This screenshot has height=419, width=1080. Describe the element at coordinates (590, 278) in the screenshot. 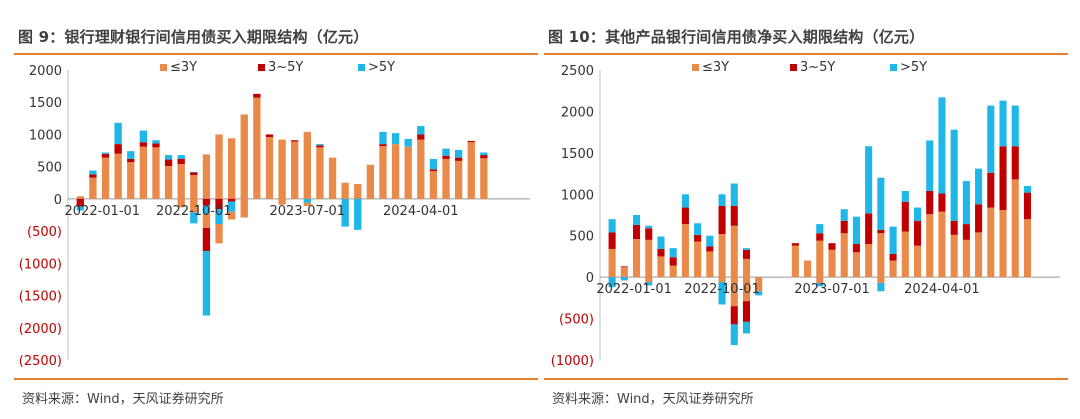

I see `y-tick-label: 0` at that location.